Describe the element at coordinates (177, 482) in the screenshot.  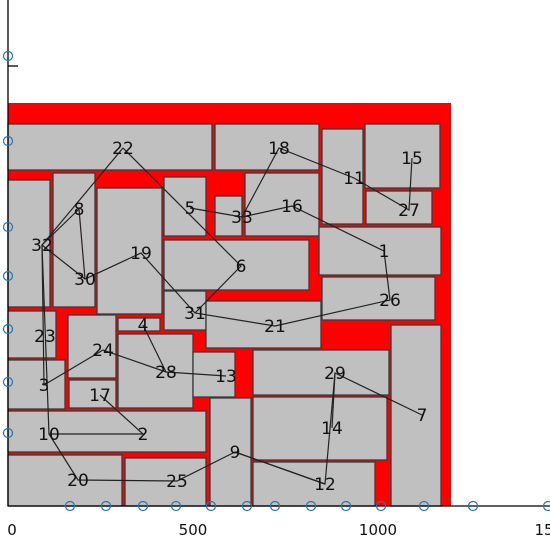
I see `box-label-25: 25` at that location.